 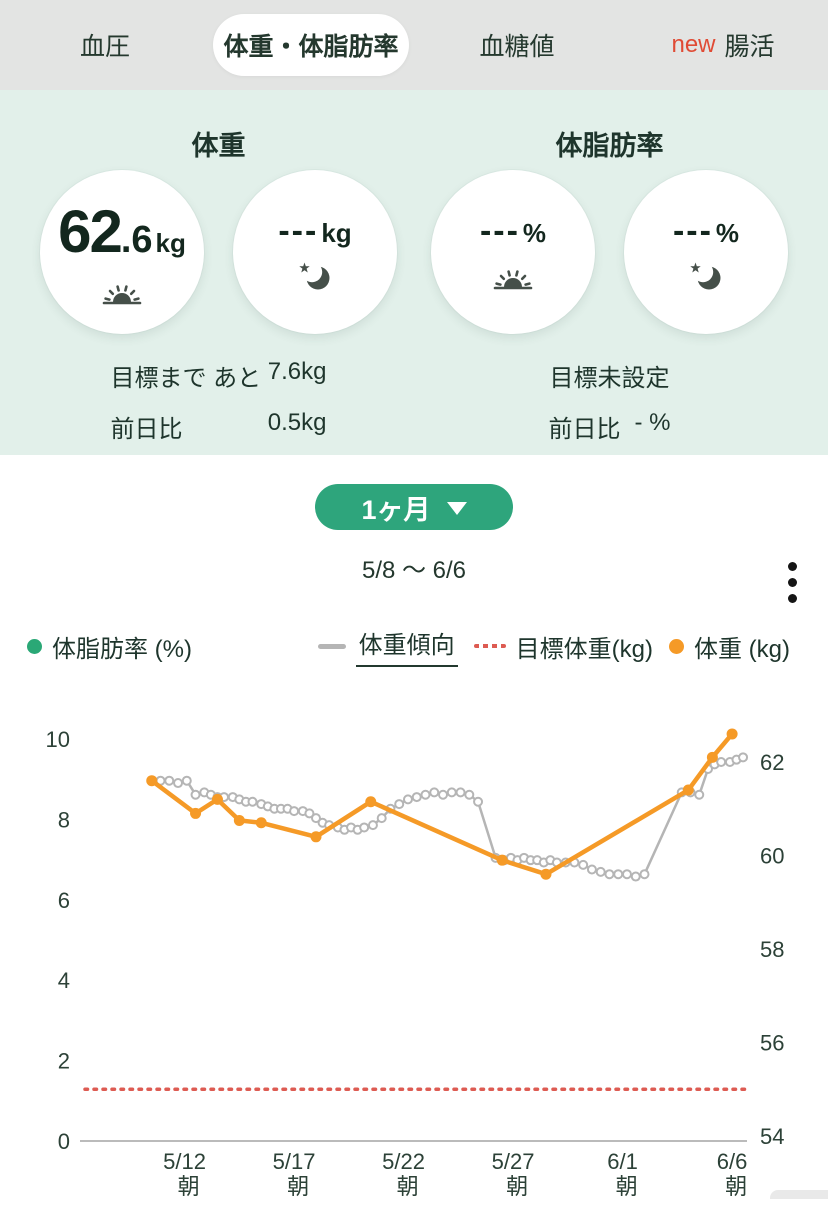 What do you see at coordinates (122, 231) in the screenshot?
I see `weight-morning-value: 62.6 kg` at bounding box center [122, 231].